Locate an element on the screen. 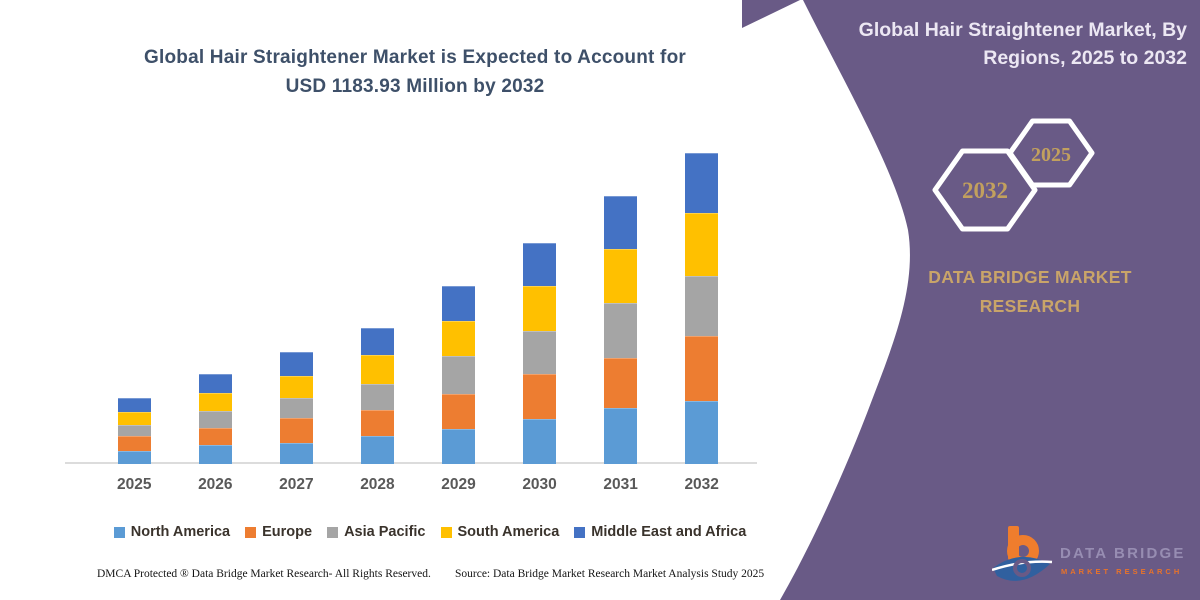 Image resolution: width=1200 pixels, height=600 pixels. bar-segment-2030-asia-pacific is located at coordinates (540, 352).